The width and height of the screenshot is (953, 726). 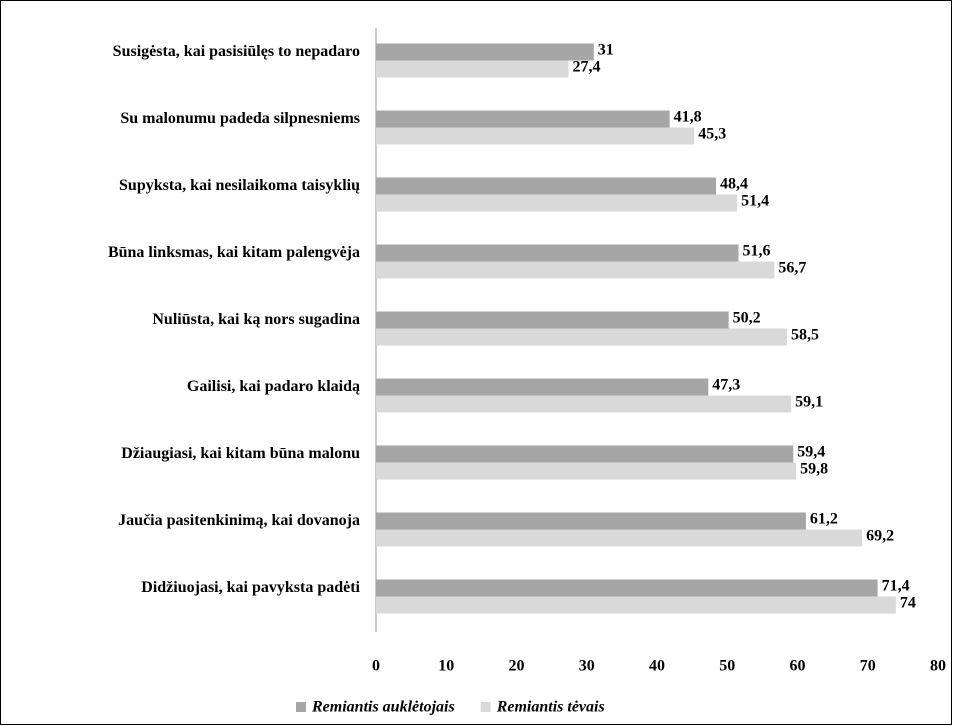 I want to click on data-label: 56,7, so click(x=792, y=268).